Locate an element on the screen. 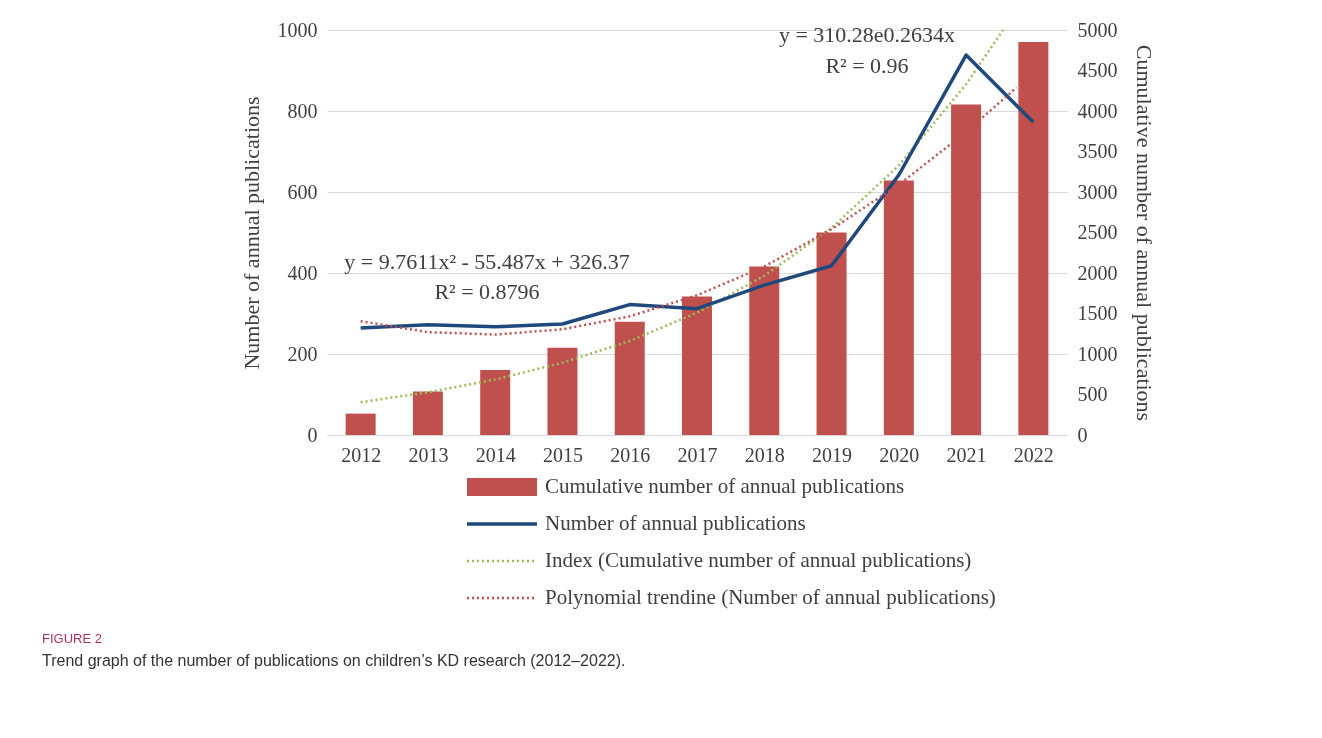 Image resolution: width=1322 pixels, height=738 pixels. legend-label: Cumulative number of annual publications is located at coordinates (725, 486).